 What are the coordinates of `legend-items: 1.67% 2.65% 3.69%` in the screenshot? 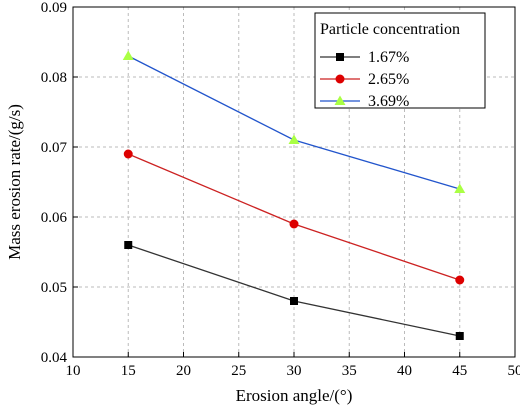 It's located at (364, 79).